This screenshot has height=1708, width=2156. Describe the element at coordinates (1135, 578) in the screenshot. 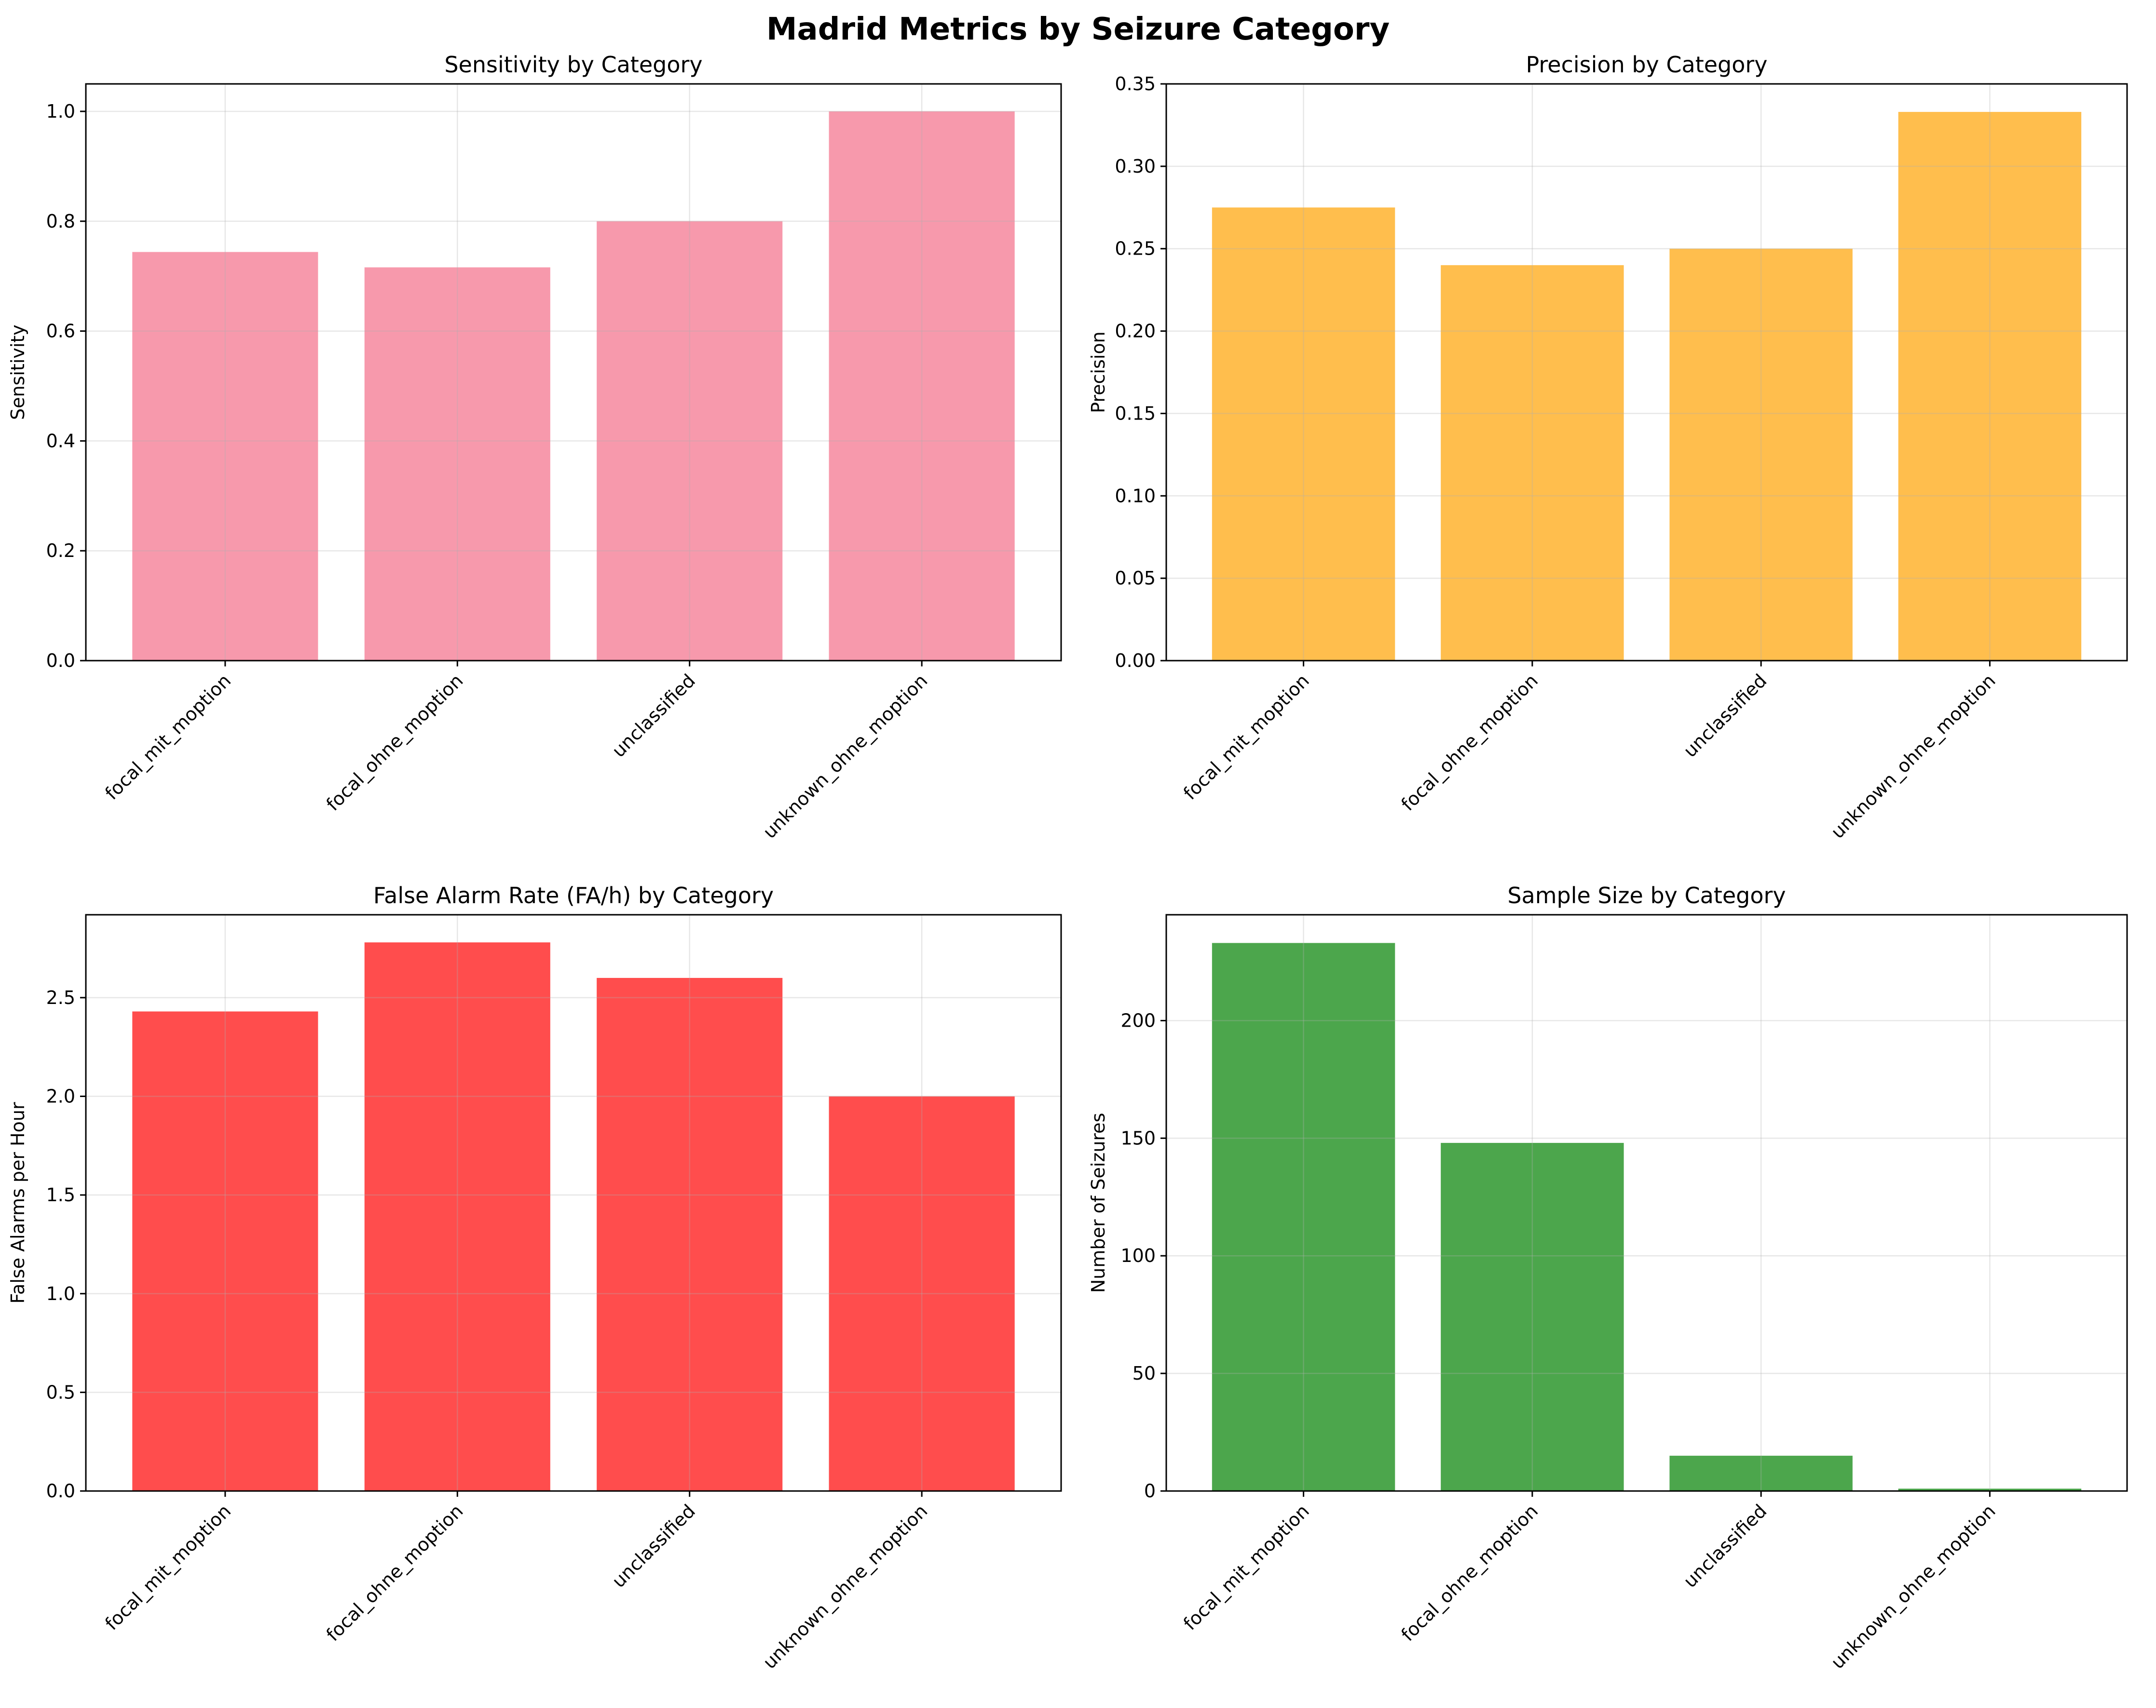

I see `y-tick-label: 0.05` at that location.